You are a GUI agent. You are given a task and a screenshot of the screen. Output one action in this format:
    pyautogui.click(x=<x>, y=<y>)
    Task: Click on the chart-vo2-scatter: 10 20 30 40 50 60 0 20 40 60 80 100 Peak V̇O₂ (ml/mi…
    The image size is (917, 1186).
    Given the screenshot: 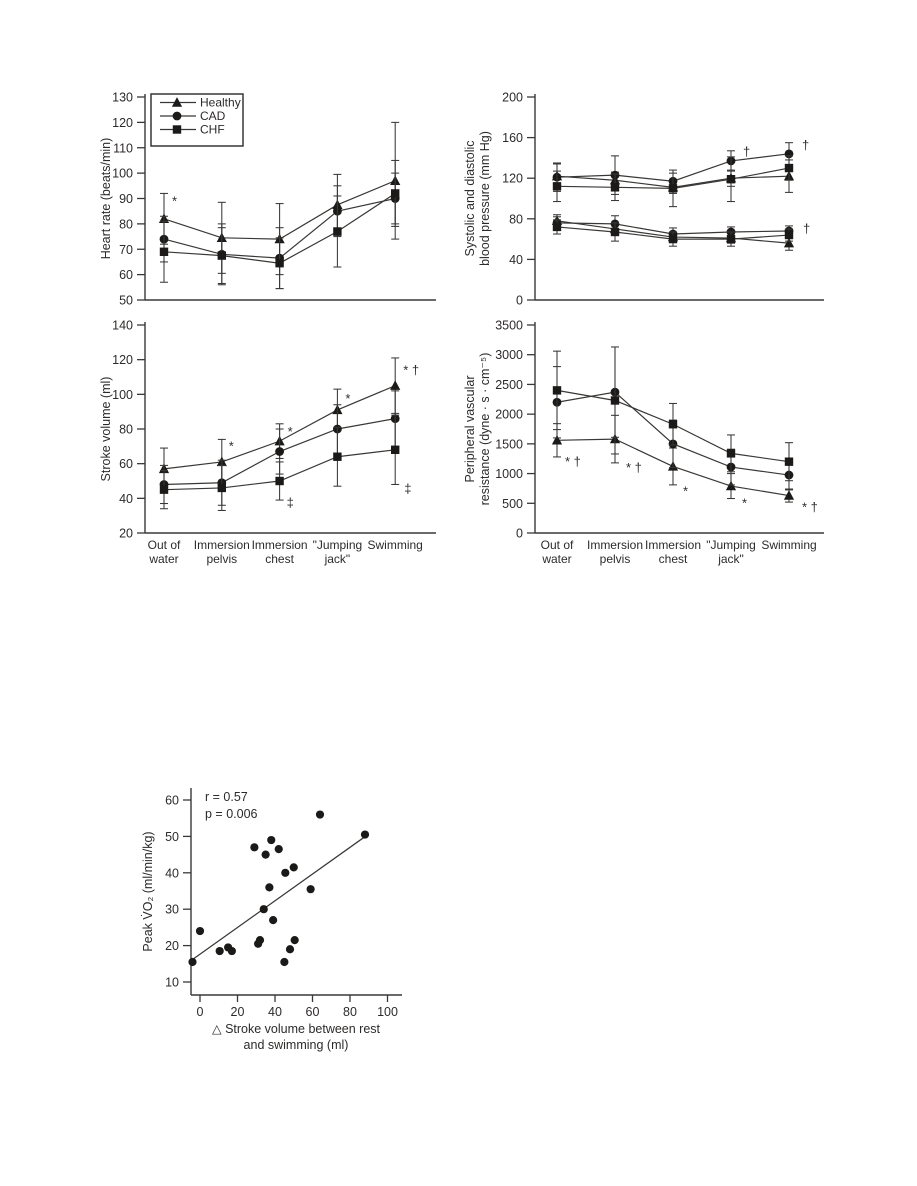 What is the action you would take?
    pyautogui.click(x=271, y=920)
    